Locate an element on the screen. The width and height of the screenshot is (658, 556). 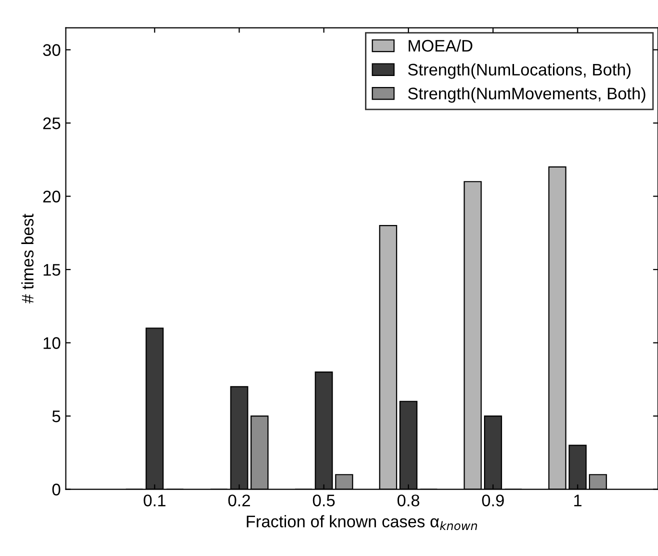
x-tick-label: 0.8 is located at coordinates (409, 500).